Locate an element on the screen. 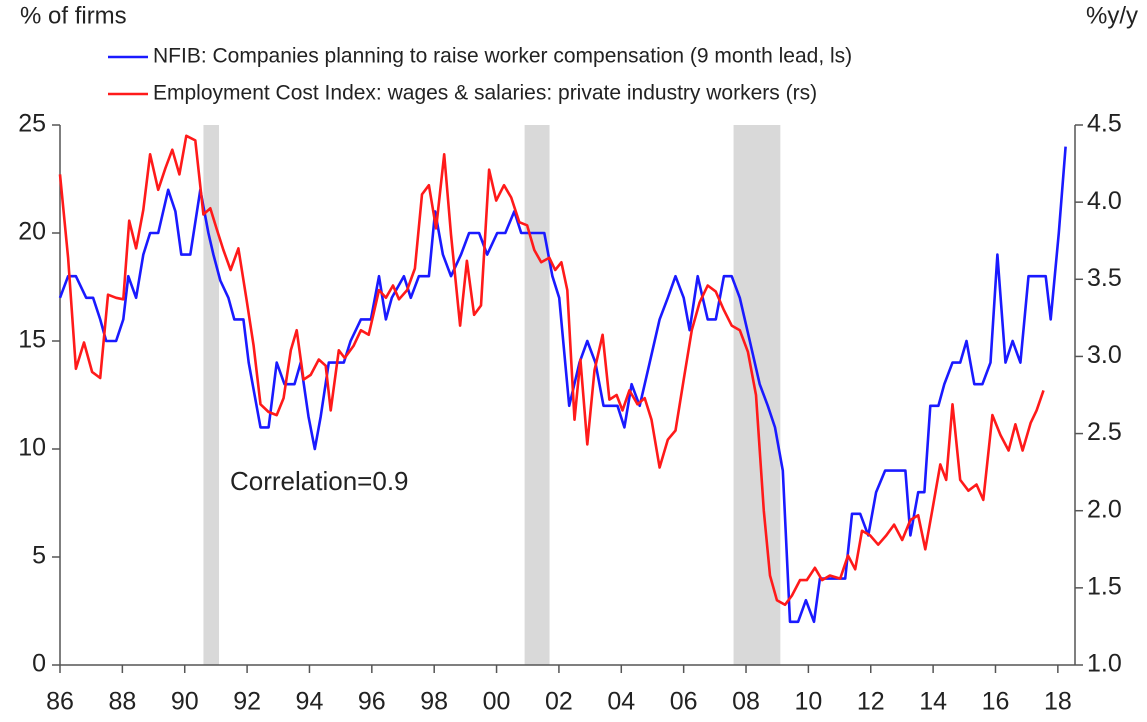  y-tick-label: 10 is located at coordinates (32, 448).